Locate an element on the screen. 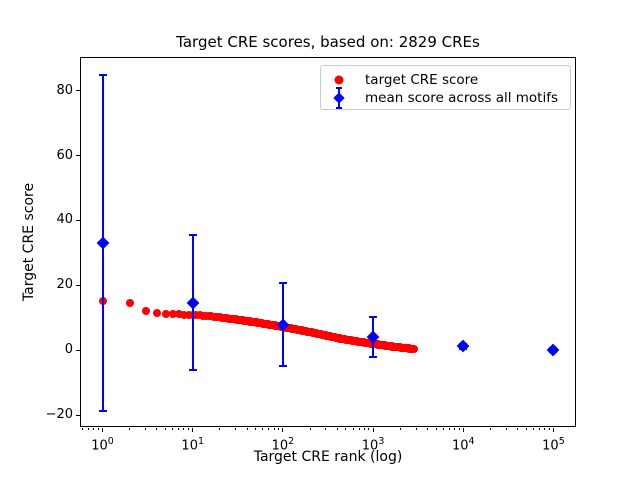 The height and width of the screenshot is (480, 640). legend-entry-target-cre-score: target CRE score is located at coordinates (445, 80).